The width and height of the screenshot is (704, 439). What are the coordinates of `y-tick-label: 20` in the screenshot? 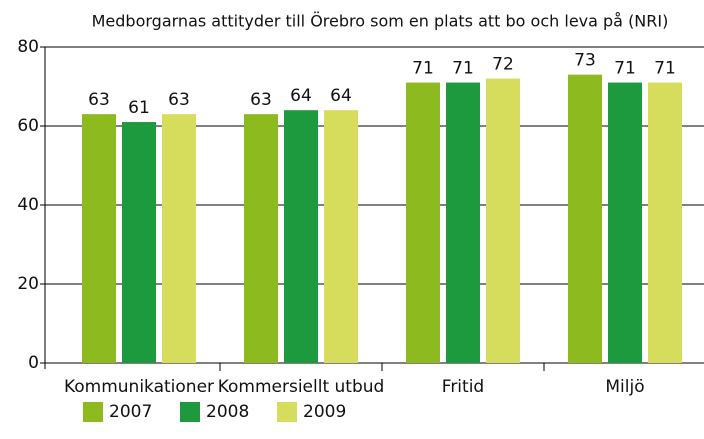 It's located at (28, 284).